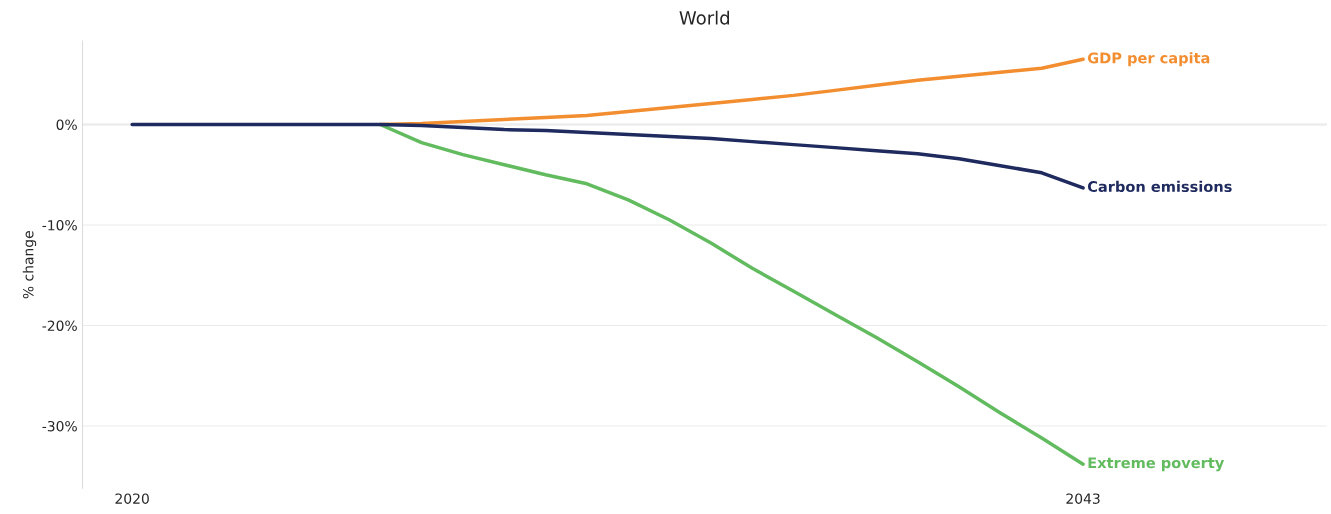 Image resolution: width=1331 pixels, height=514 pixels. Describe the element at coordinates (1156, 464) in the screenshot. I see `series-label: Extreme poverty` at that location.